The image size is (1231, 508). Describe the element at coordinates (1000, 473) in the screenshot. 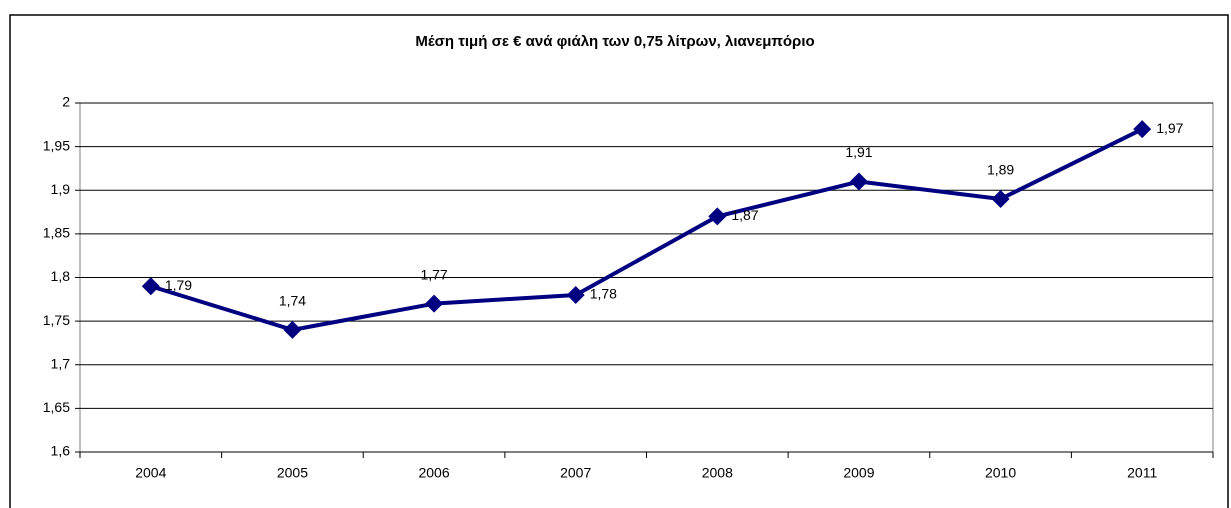

I see `x-tick-label: 2010` at that location.